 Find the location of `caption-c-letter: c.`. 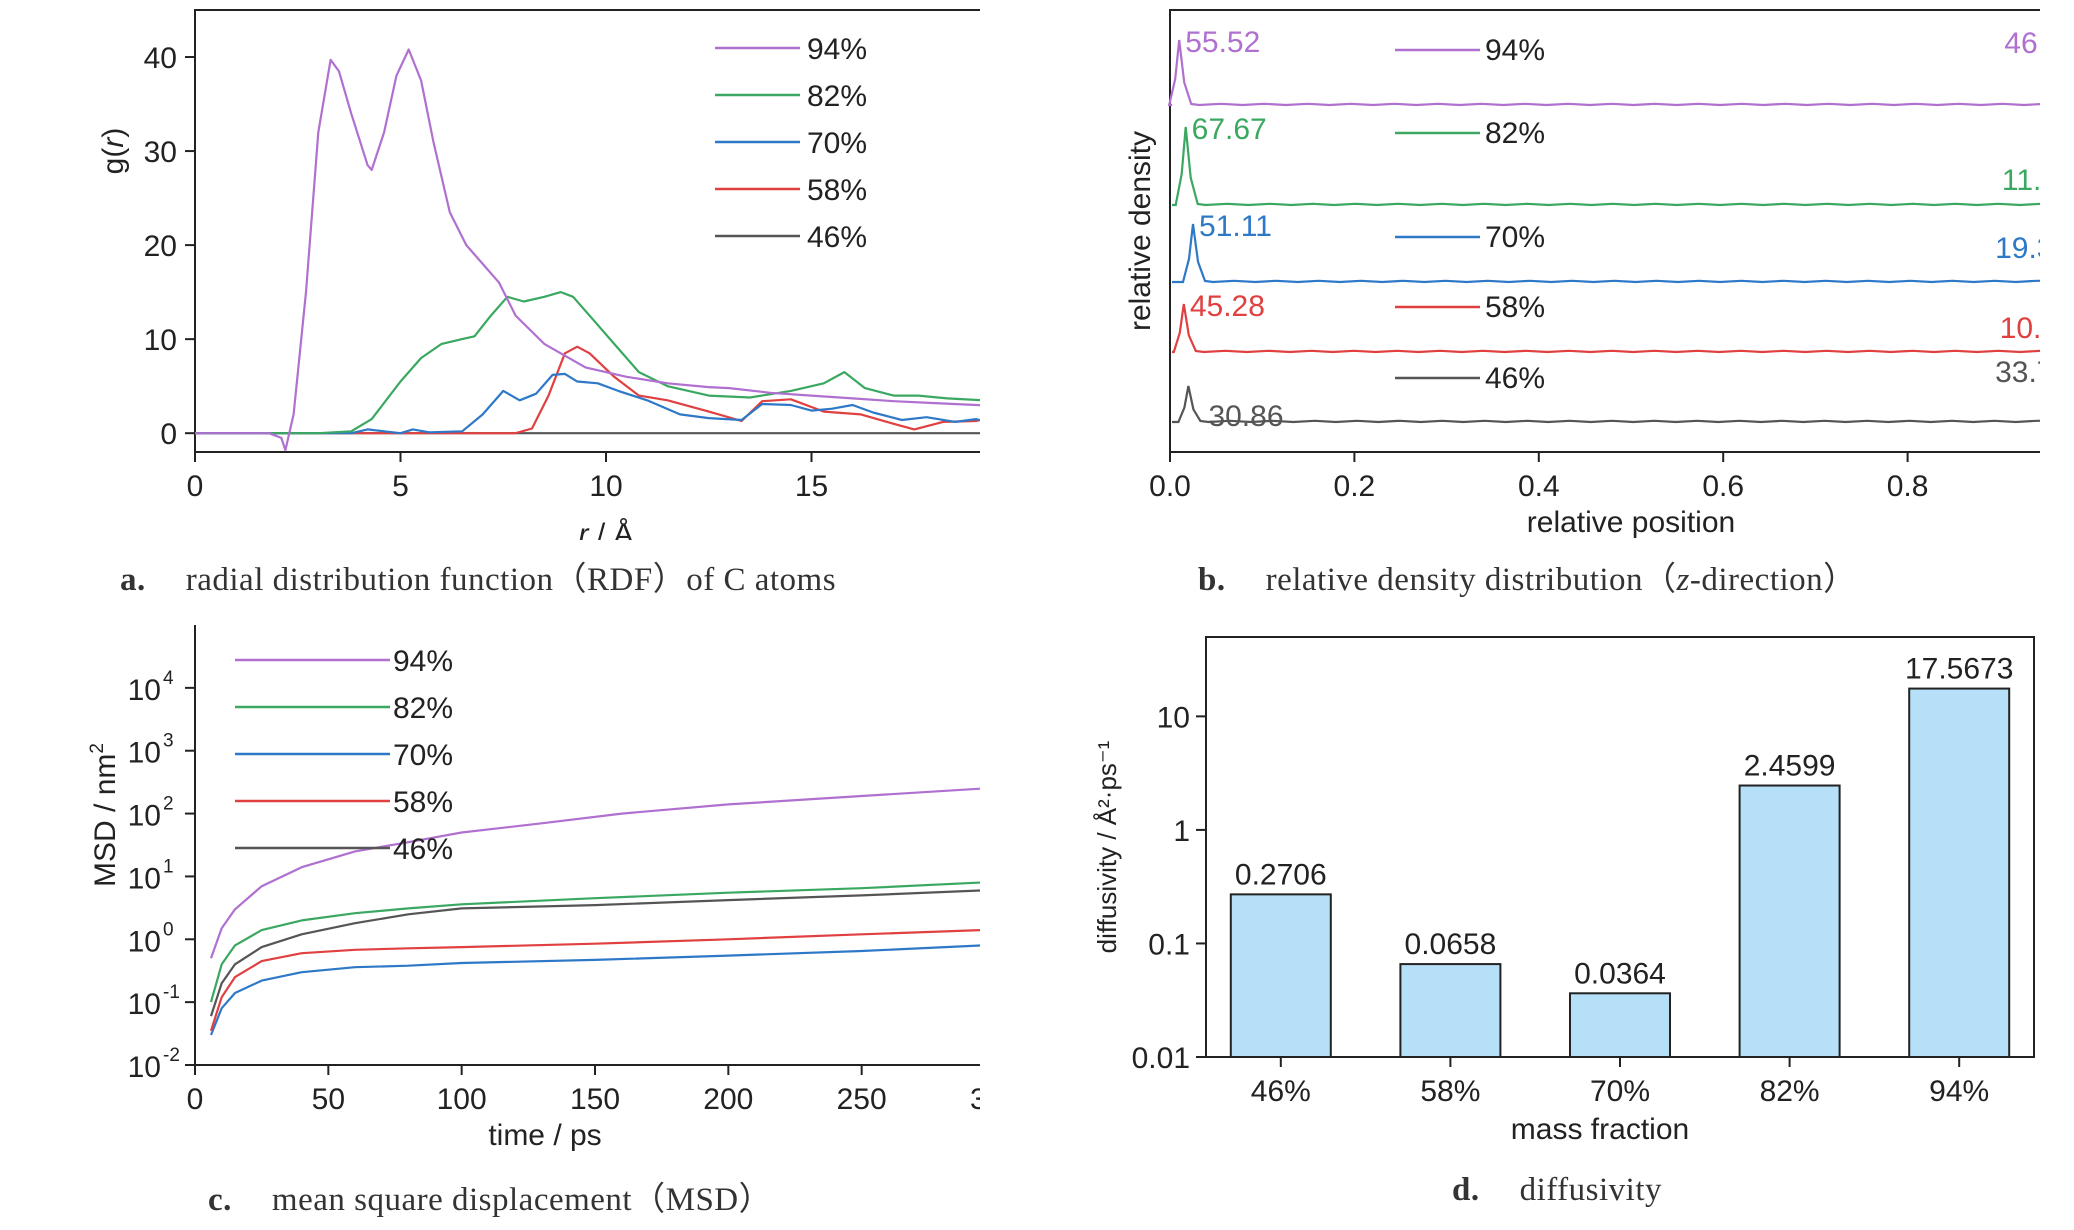

caption-c-letter: c. is located at coordinates (220, 1200).